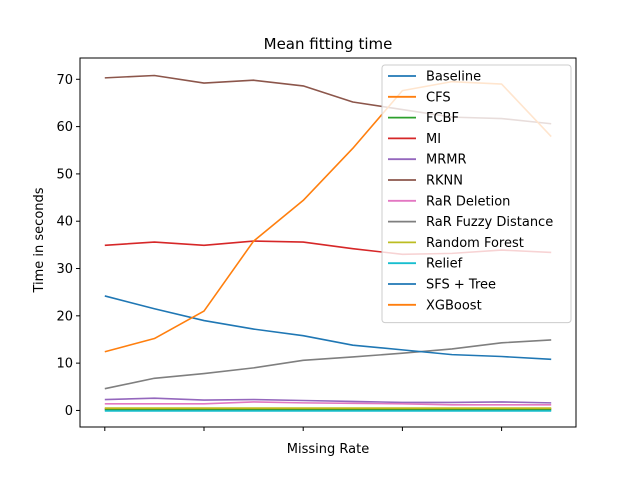 This screenshot has width=640, height=480. I want to click on y-tick-label: 10, so click(64, 364).